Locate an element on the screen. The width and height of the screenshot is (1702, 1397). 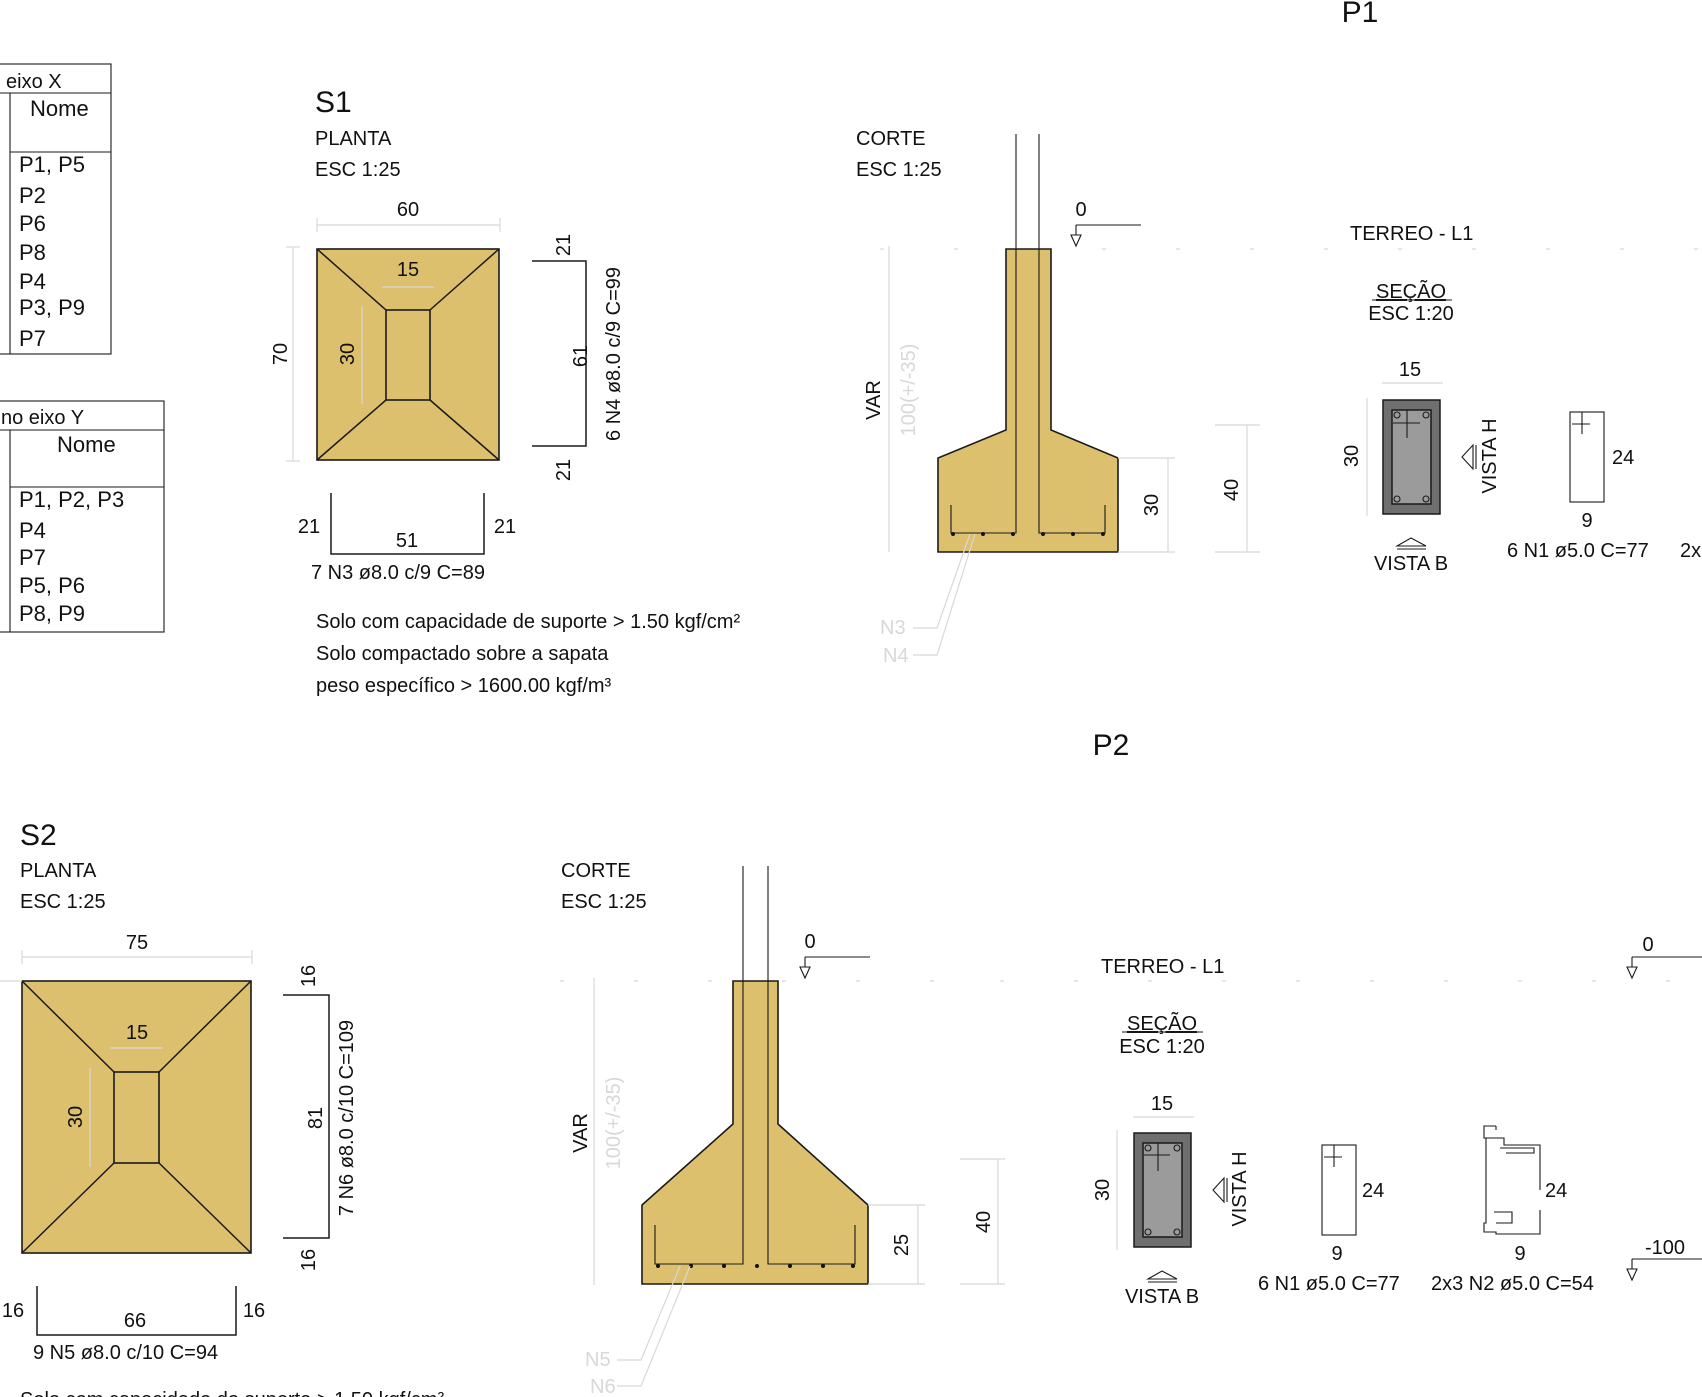
s2-width-dim: 75 is located at coordinates (137, 943).